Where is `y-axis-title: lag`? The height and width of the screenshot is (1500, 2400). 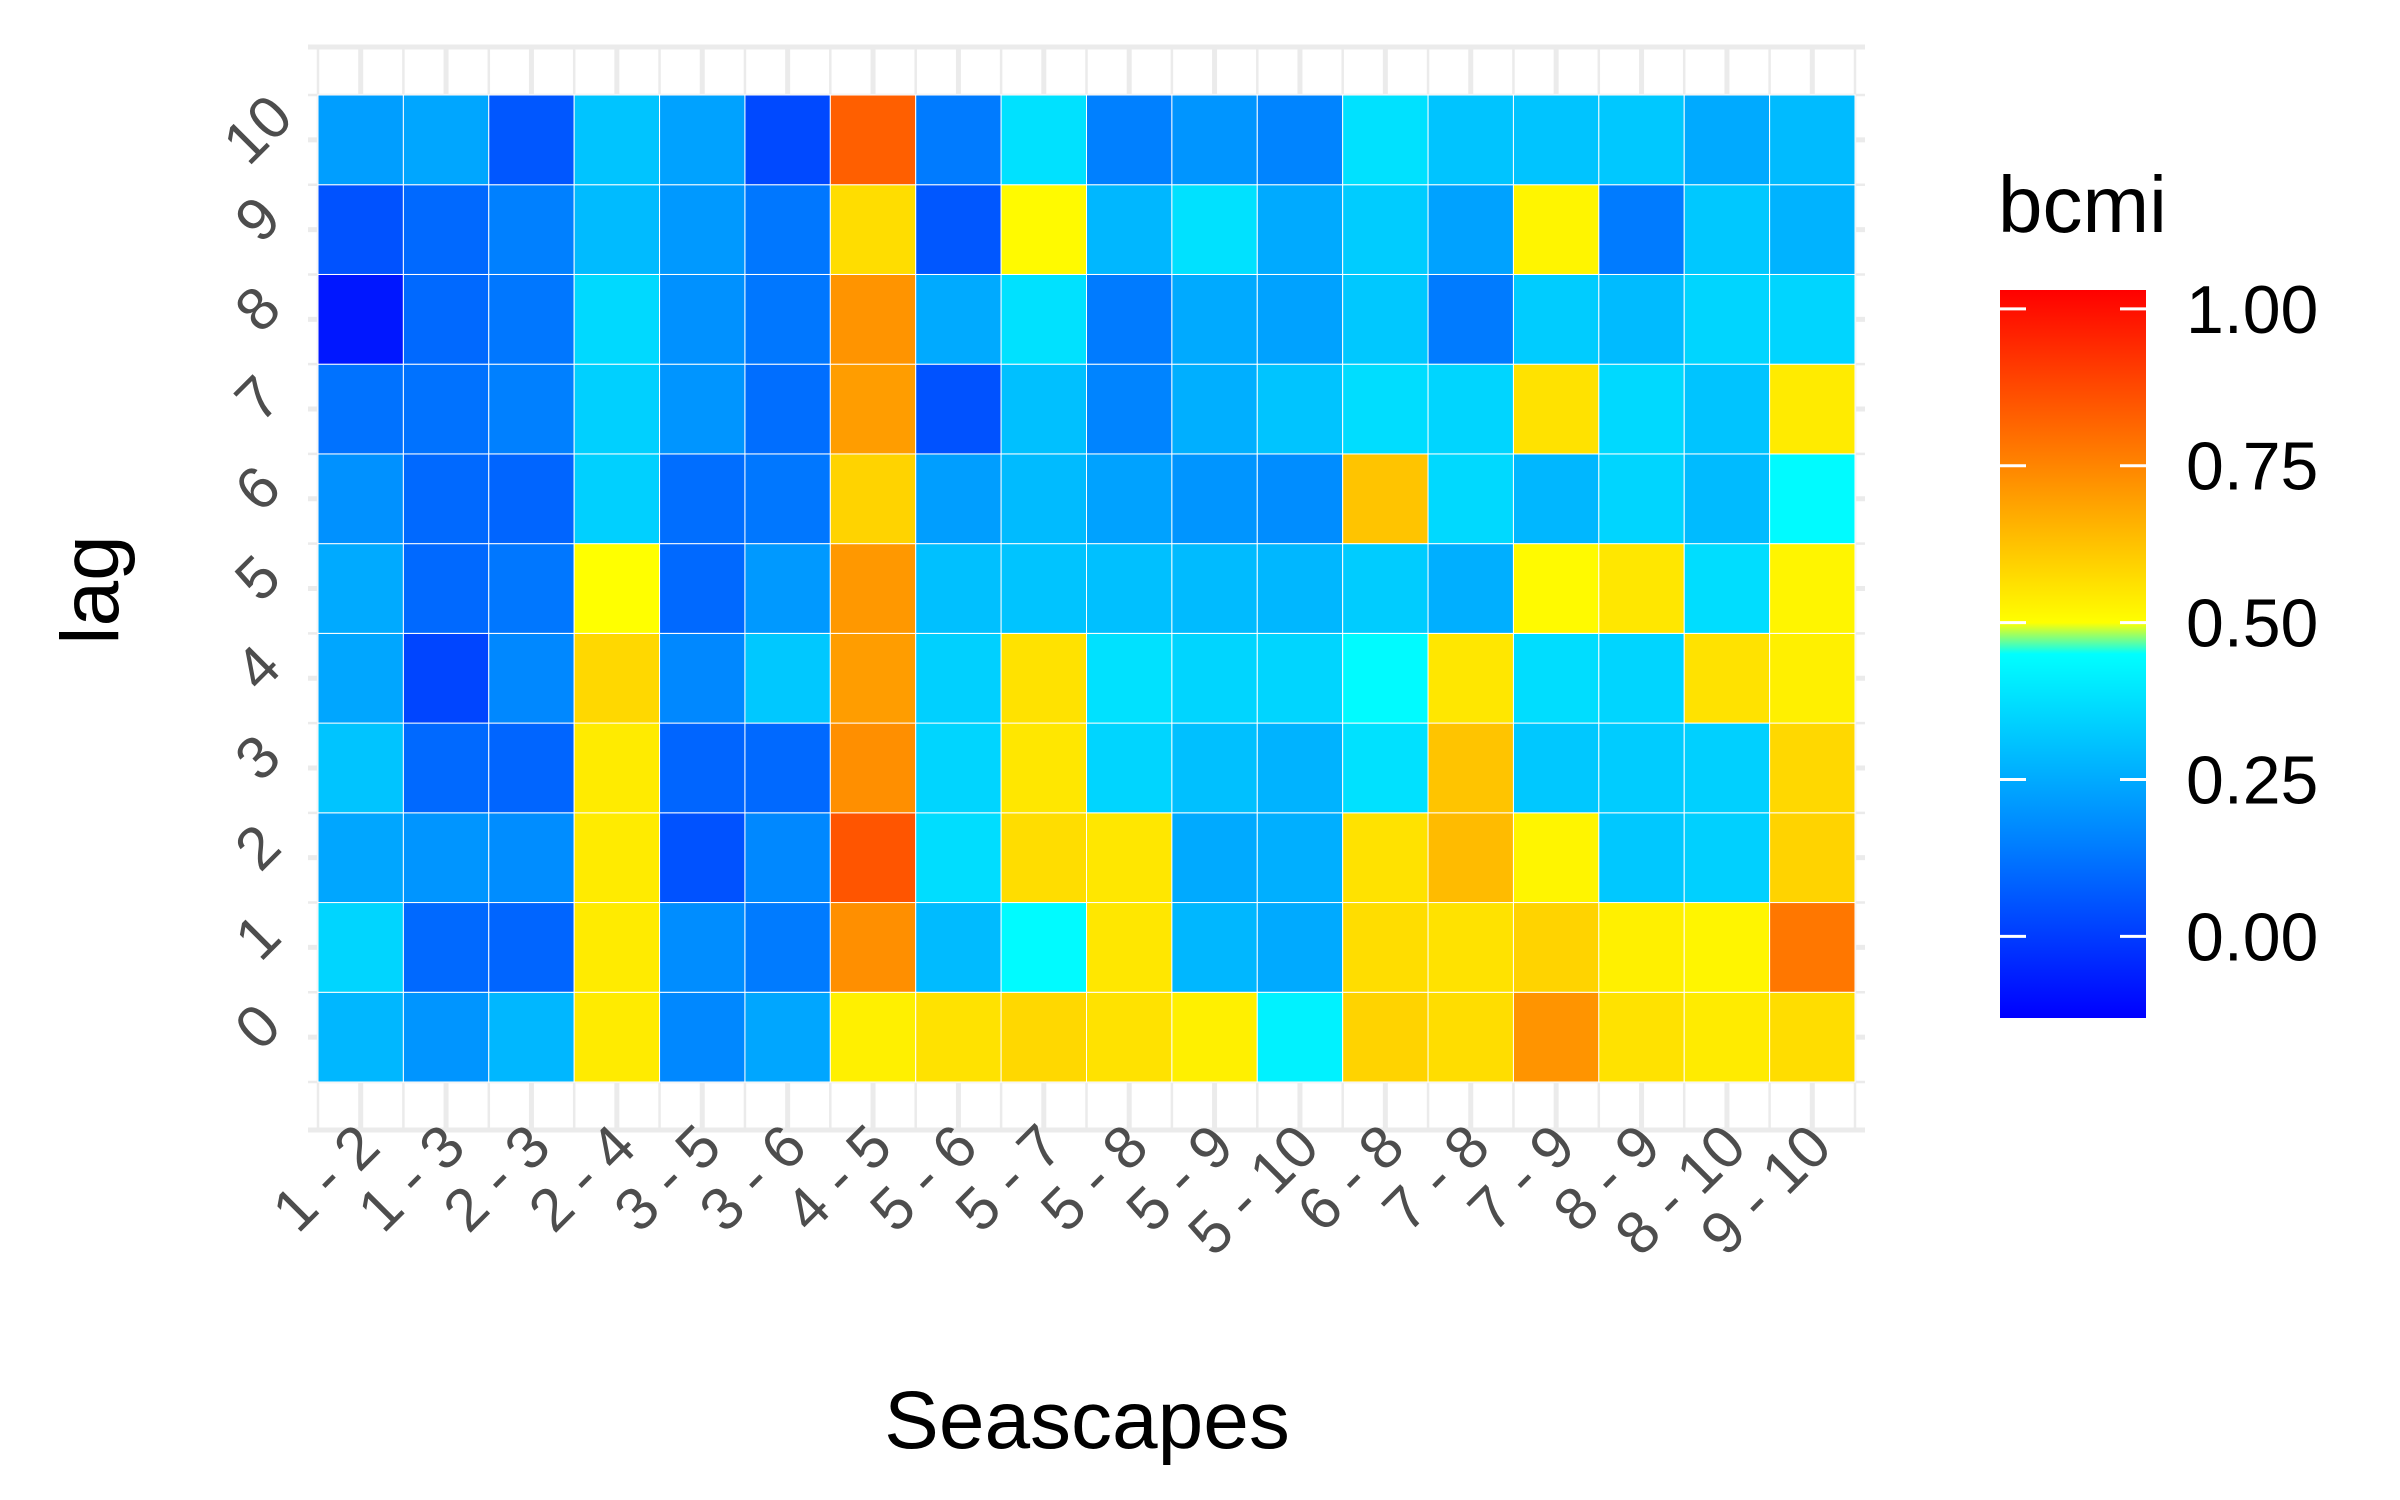
y-axis-title: lag is located at coordinates (90, 589).